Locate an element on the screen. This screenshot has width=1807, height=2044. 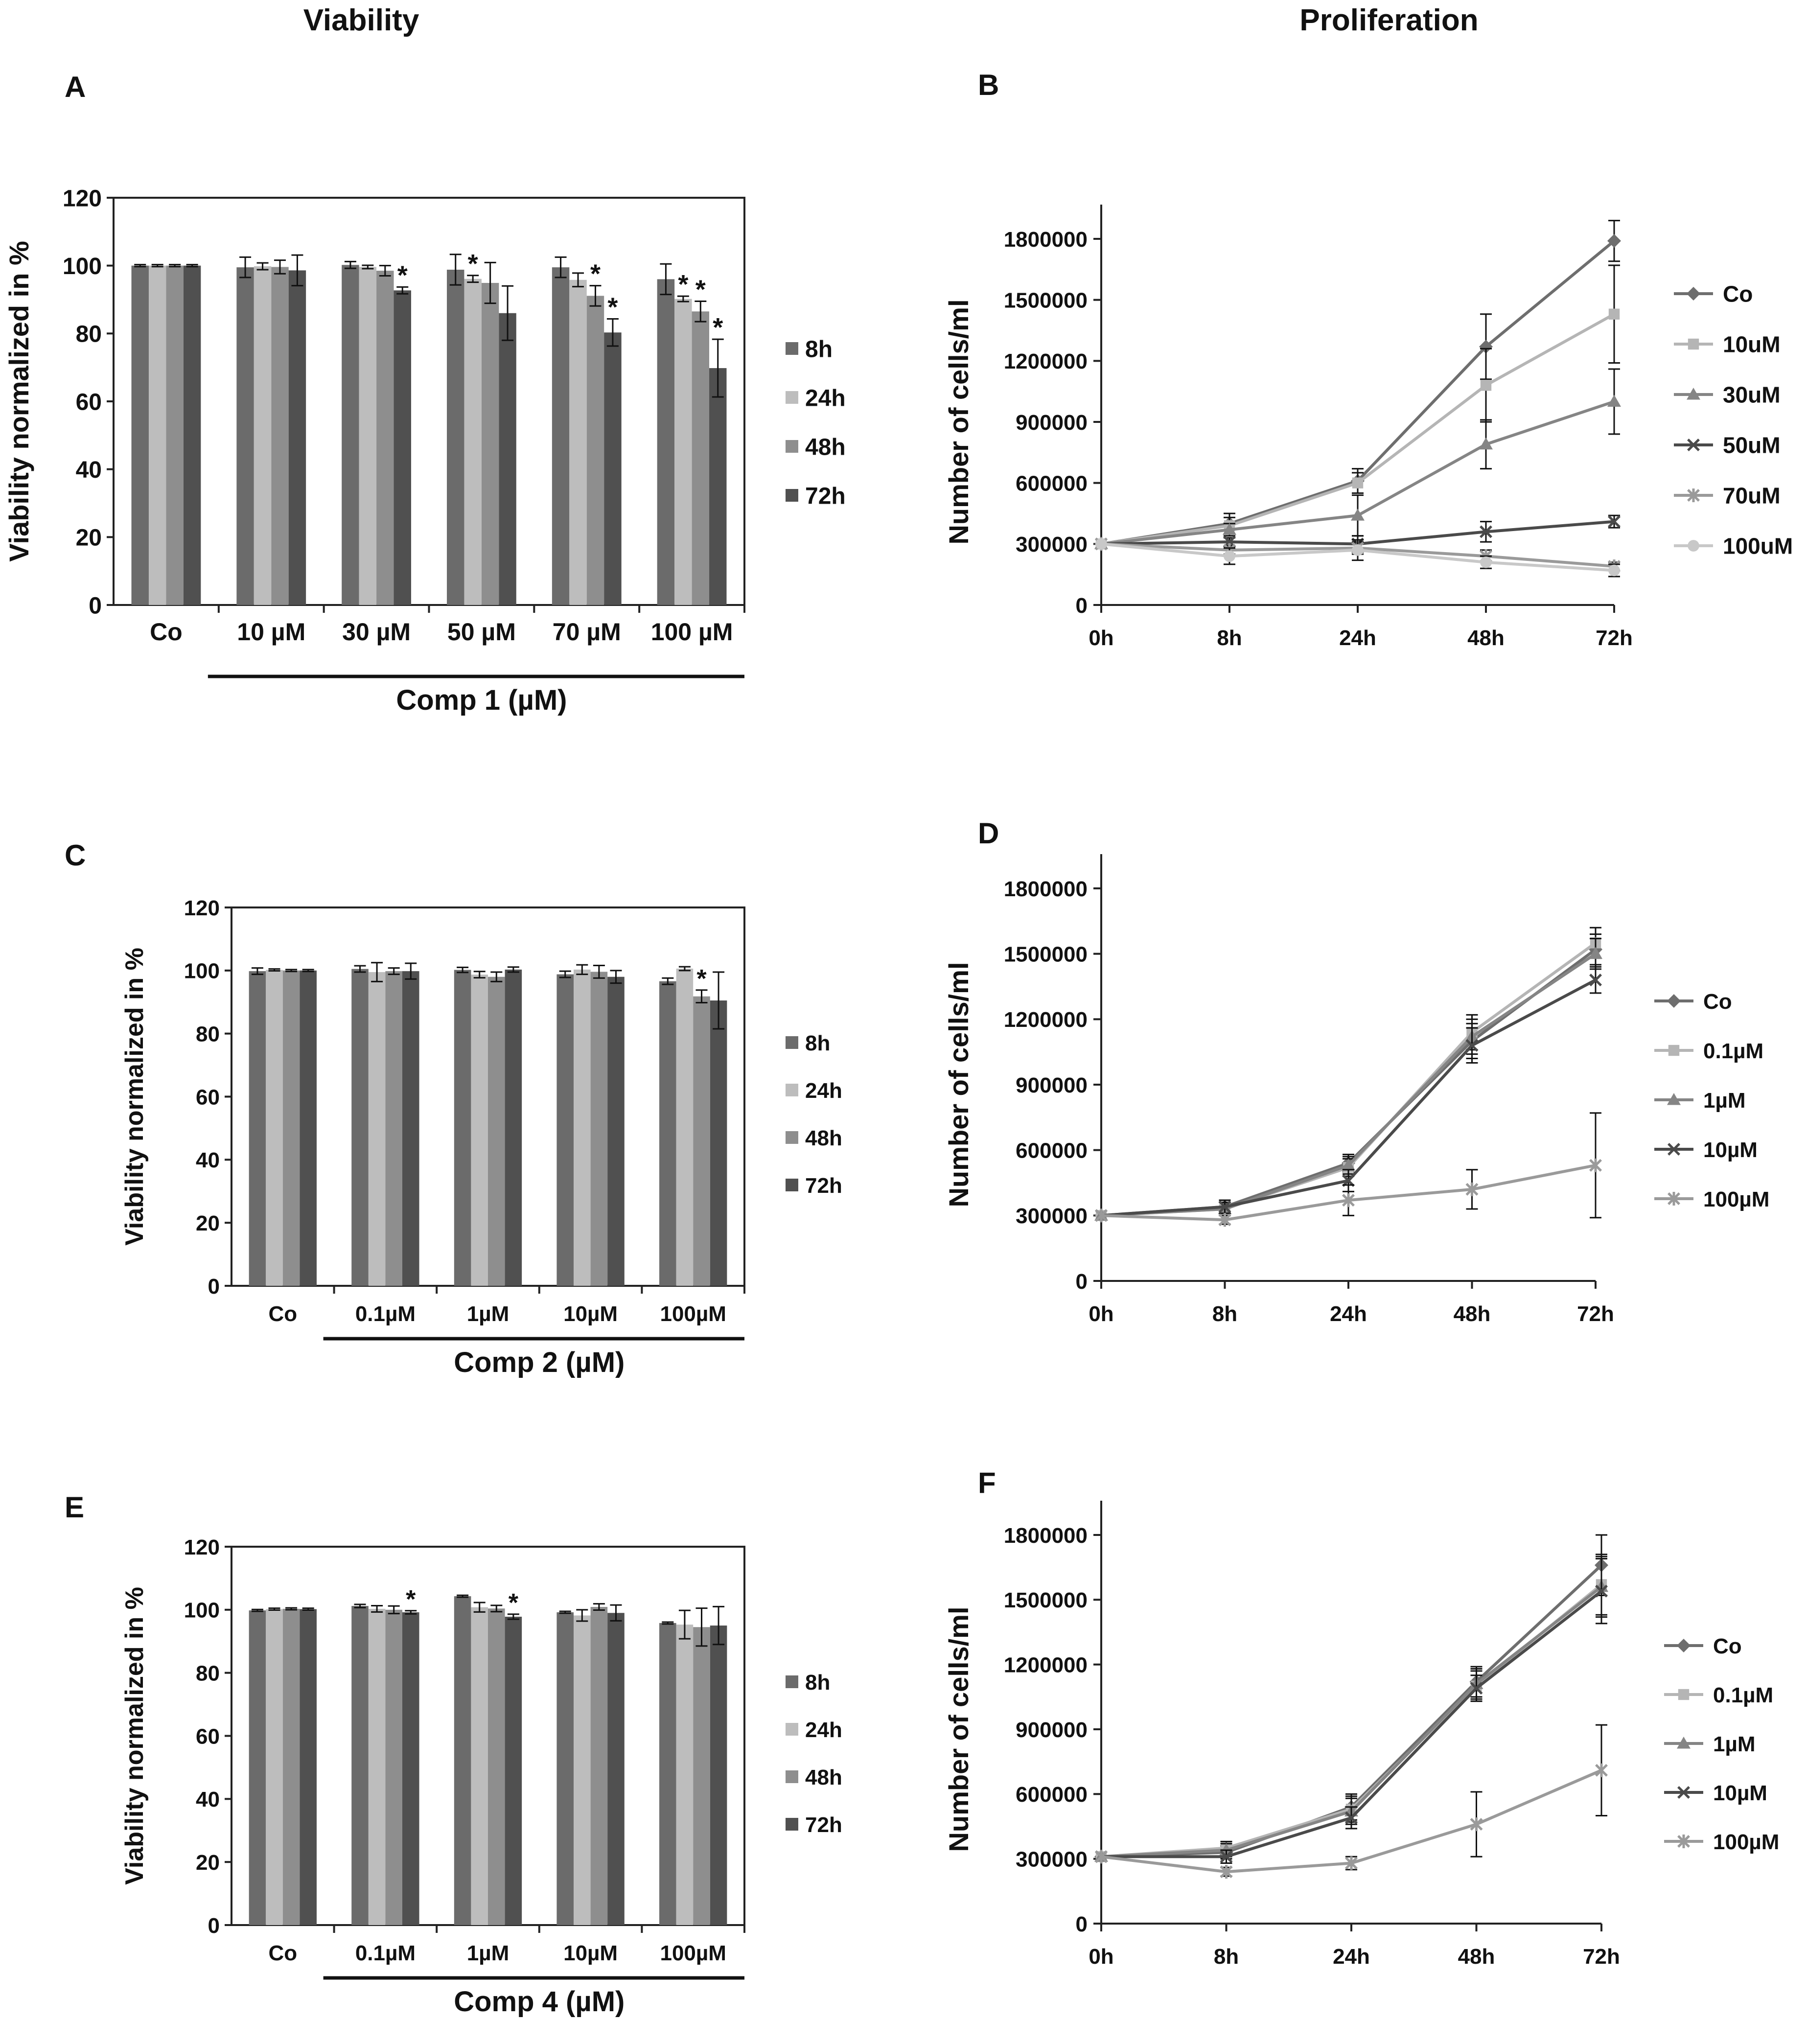
legend-label: 24h is located at coordinates (824, 1730).